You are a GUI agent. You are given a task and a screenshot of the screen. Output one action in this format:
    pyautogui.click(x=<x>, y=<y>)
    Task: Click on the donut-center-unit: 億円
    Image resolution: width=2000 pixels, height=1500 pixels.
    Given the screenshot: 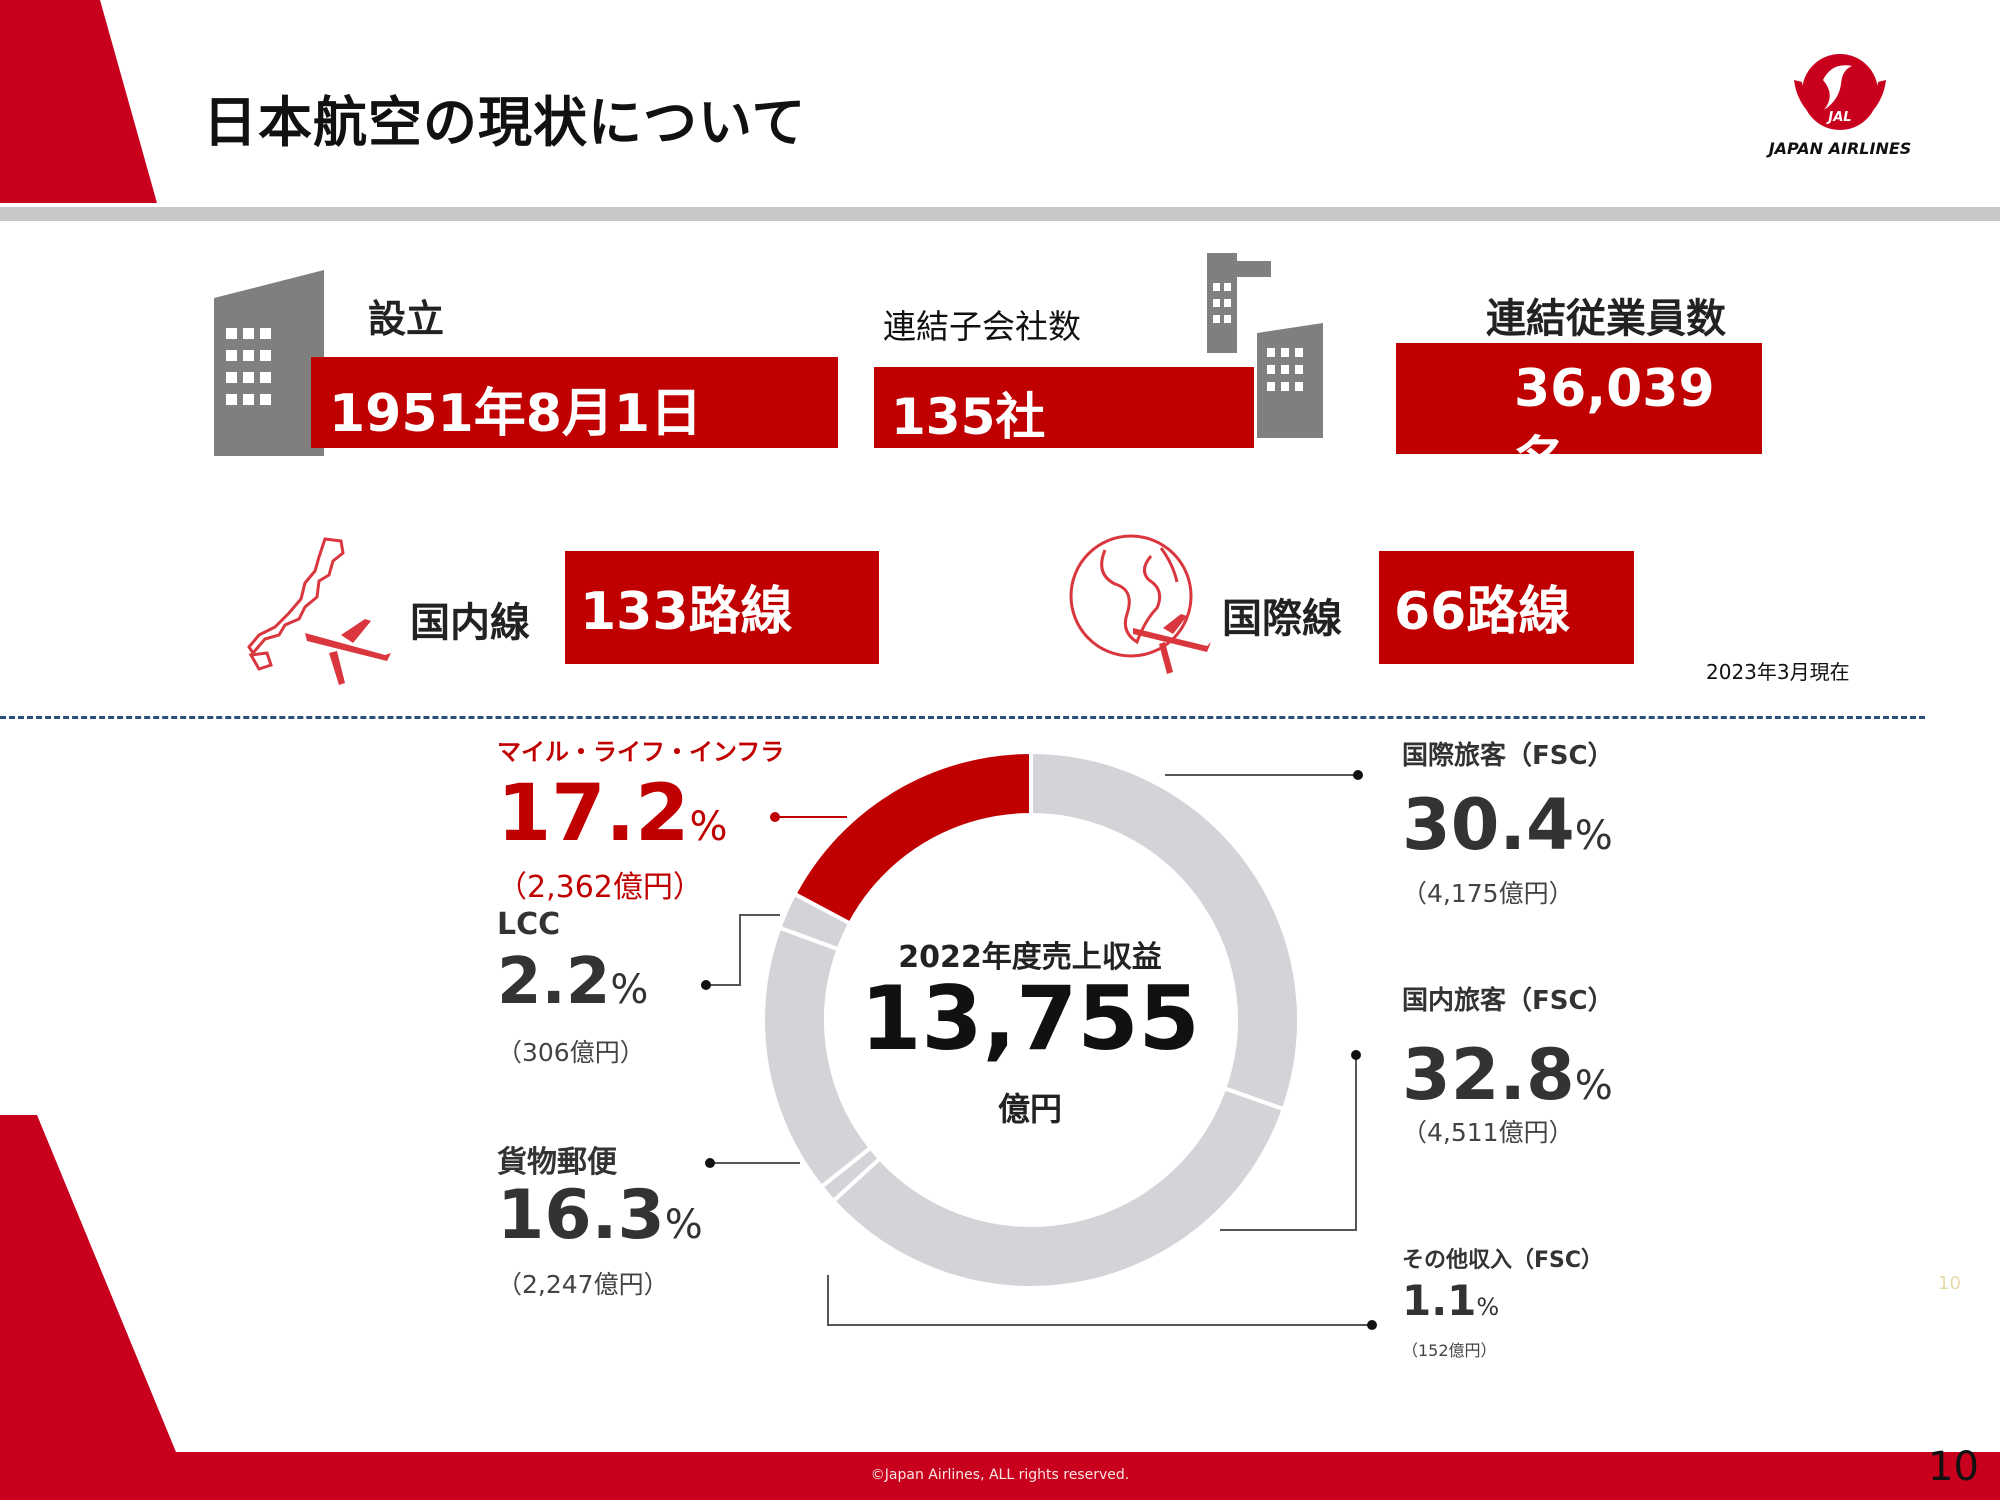 What is the action you would take?
    pyautogui.click(x=1029, y=1109)
    